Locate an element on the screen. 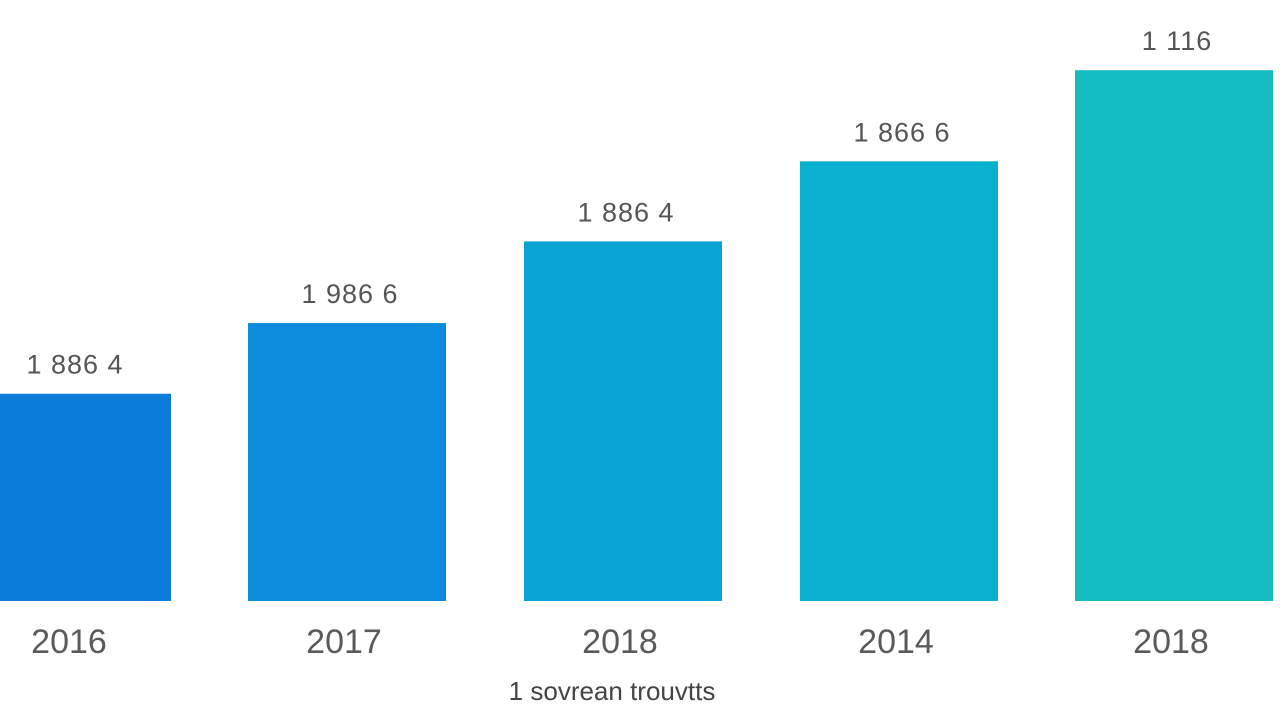 The image size is (1280, 720). x-tick-label-2: 2018 is located at coordinates (620, 642).